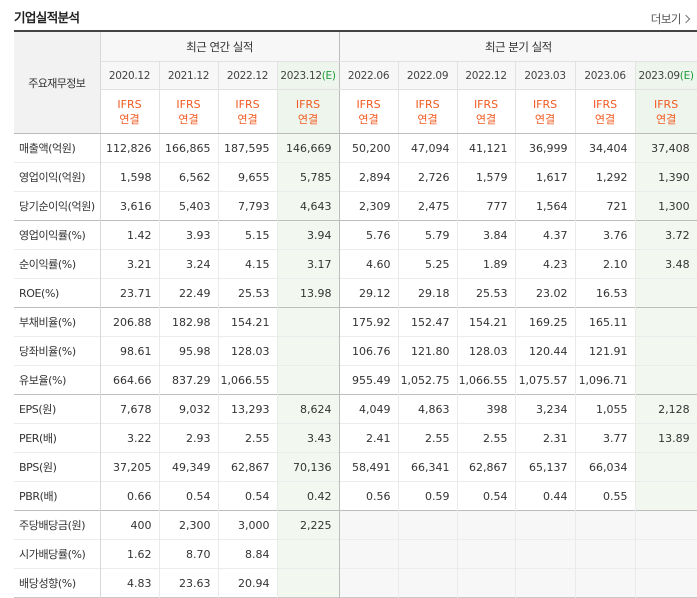 This screenshot has height=598, width=697. Describe the element at coordinates (189, 148) in the screenshot. I see `table-cell: 166,865` at that location.